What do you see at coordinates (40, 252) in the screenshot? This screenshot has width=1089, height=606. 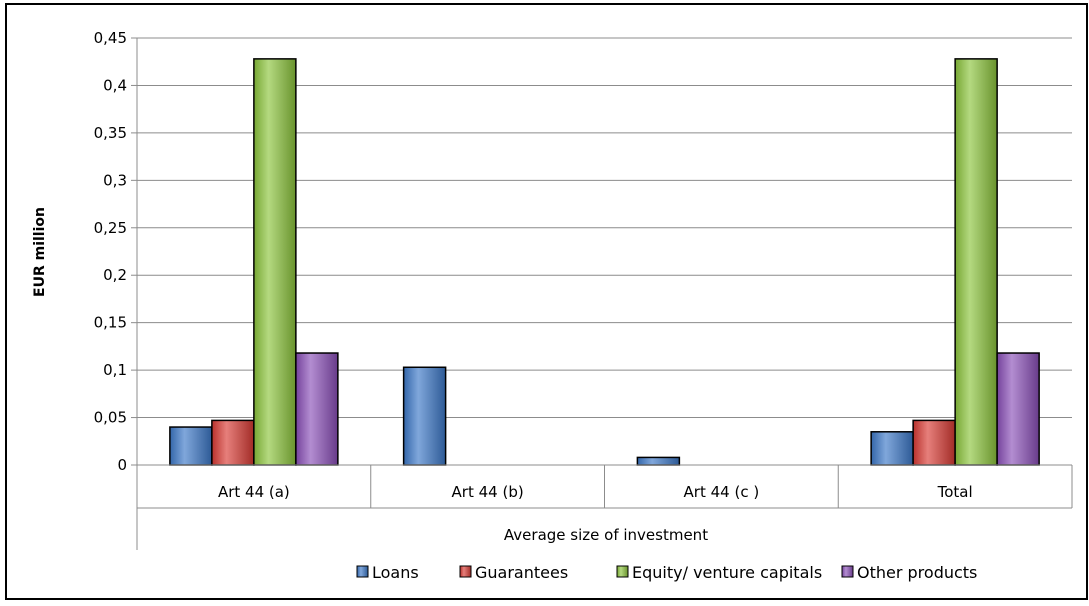 I see `y-axis-title: EUR million` at bounding box center [40, 252].